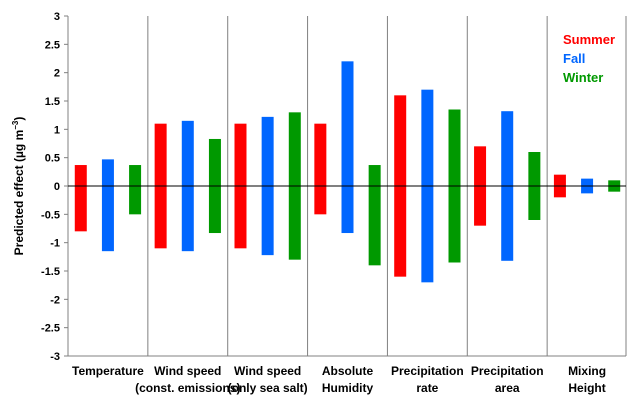 This screenshot has width=627, height=399. What do you see at coordinates (57, 187) in the screenshot?
I see `y-tick-label: 0` at bounding box center [57, 187].